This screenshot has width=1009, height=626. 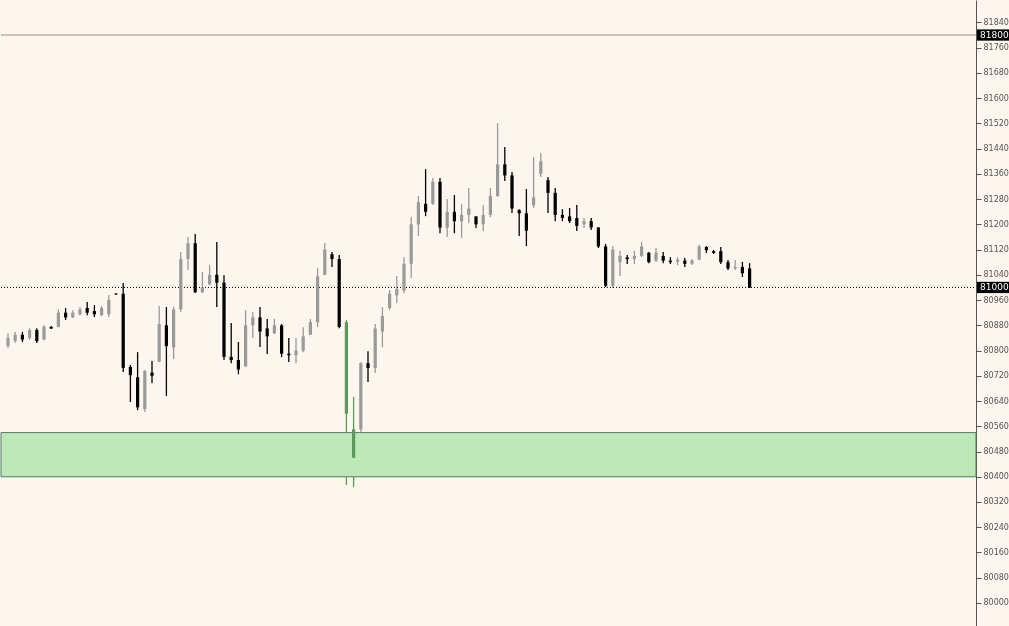 I want to click on y-tick-label: 80480, so click(x=996, y=452).